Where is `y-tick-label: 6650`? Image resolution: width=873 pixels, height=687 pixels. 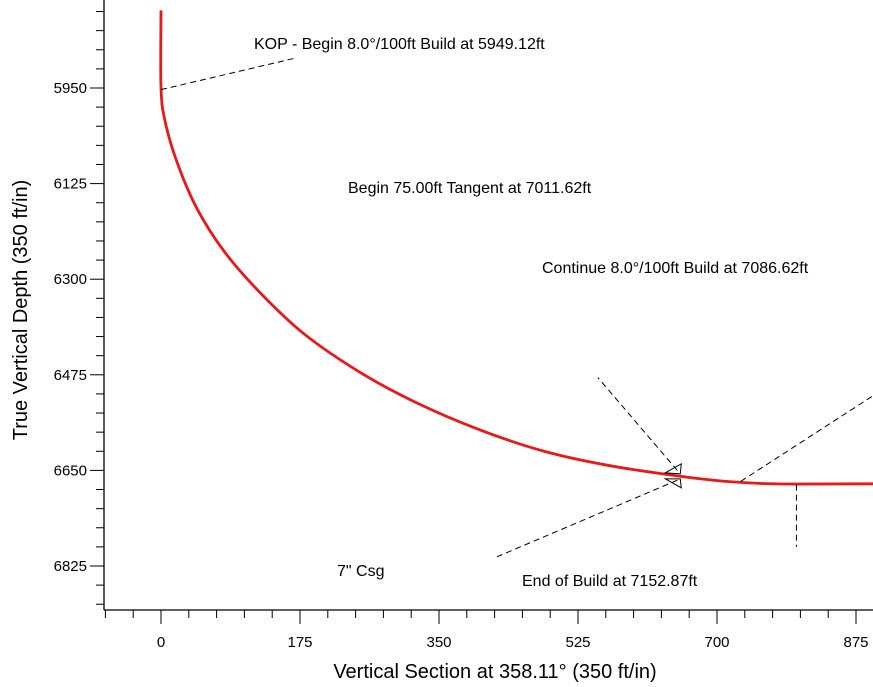 y-tick-label: 6650 is located at coordinates (70, 470).